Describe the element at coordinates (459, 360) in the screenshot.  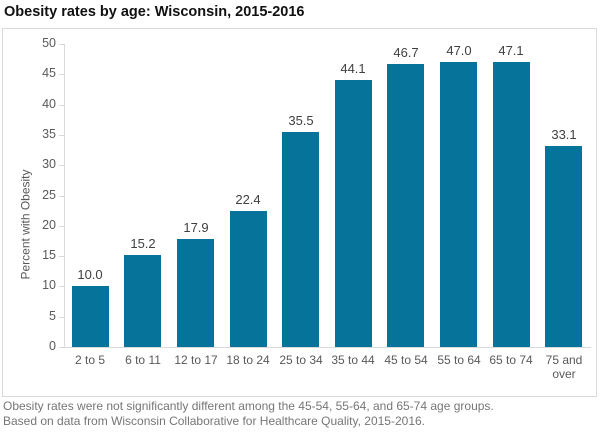
I see `x-axis-label: 55 to 64` at that location.